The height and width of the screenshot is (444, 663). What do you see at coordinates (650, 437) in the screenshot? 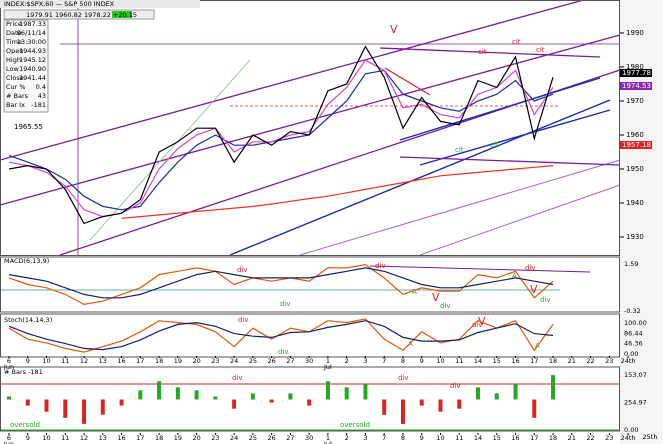
I see `x-tick-label: 25th` at bounding box center [650, 437].